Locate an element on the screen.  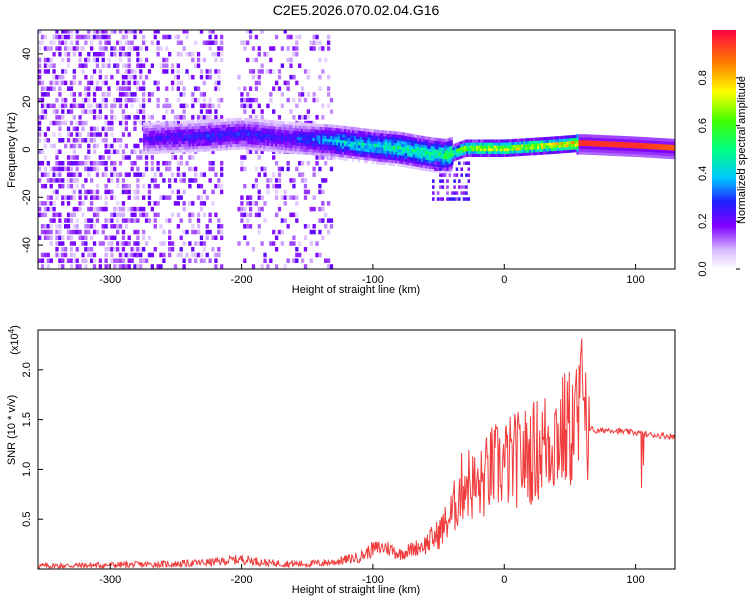
snr-xtick-label: -100 is located at coordinates (373, 580).